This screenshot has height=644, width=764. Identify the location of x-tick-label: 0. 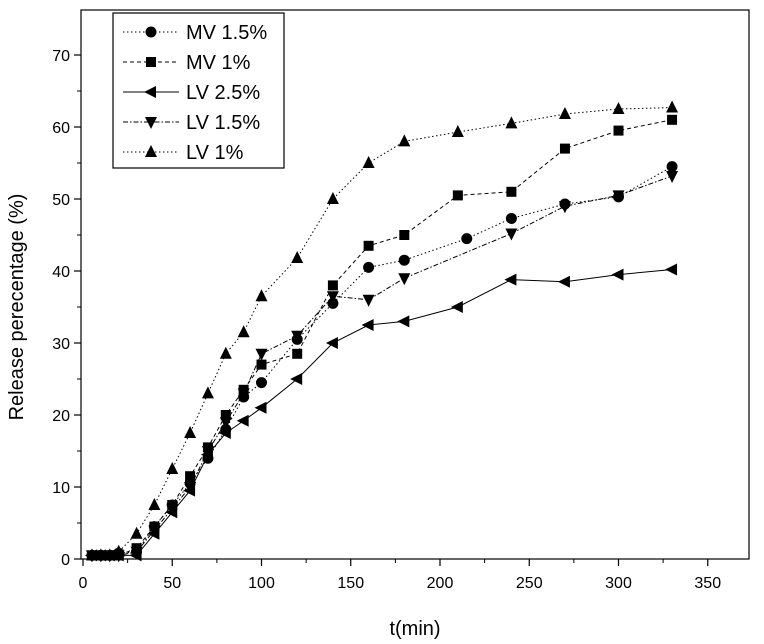
(83, 583).